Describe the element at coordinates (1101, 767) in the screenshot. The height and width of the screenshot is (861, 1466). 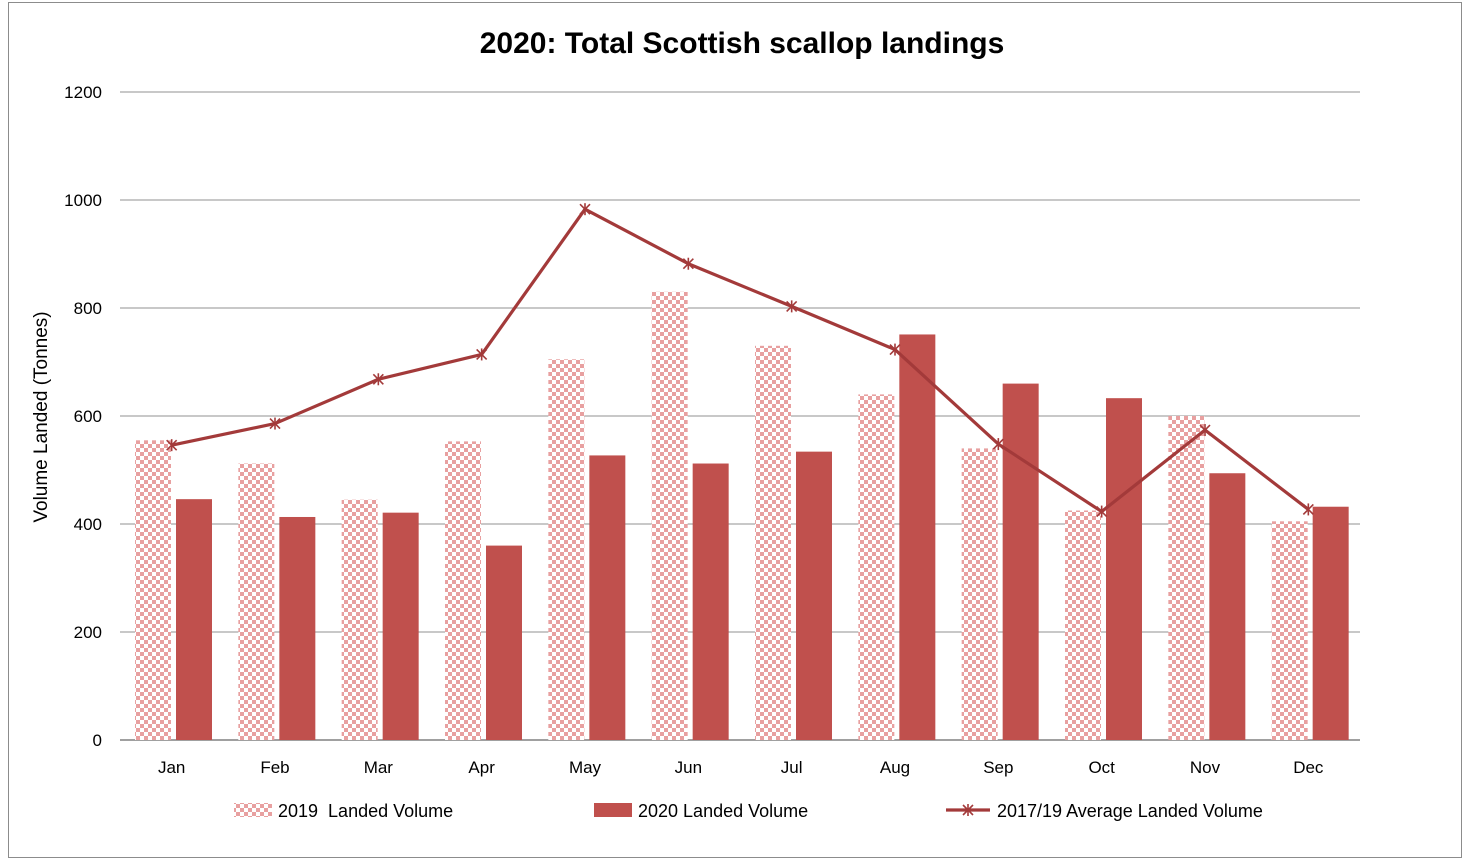
I see `x-tick-label: Oct` at that location.